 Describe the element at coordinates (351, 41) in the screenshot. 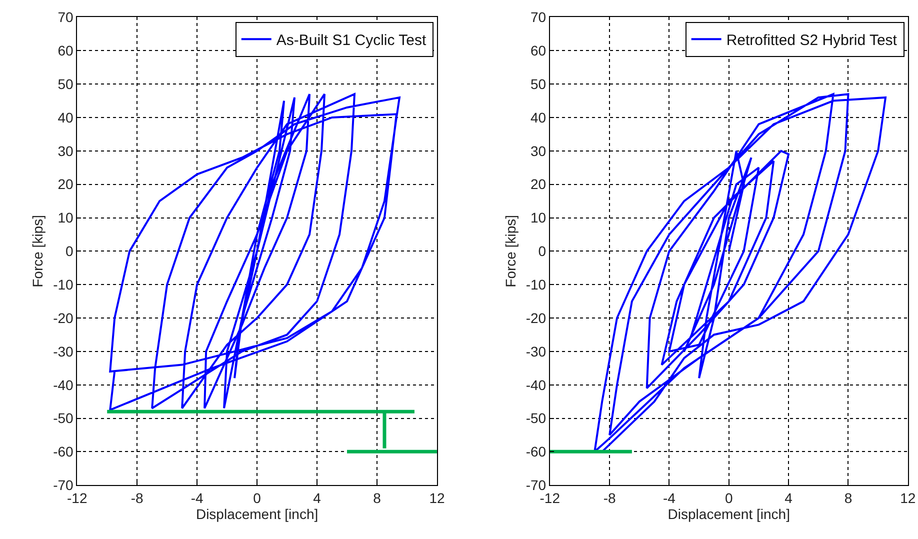

I see `legend-label: As-Built S1 Cyclic Test` at that location.